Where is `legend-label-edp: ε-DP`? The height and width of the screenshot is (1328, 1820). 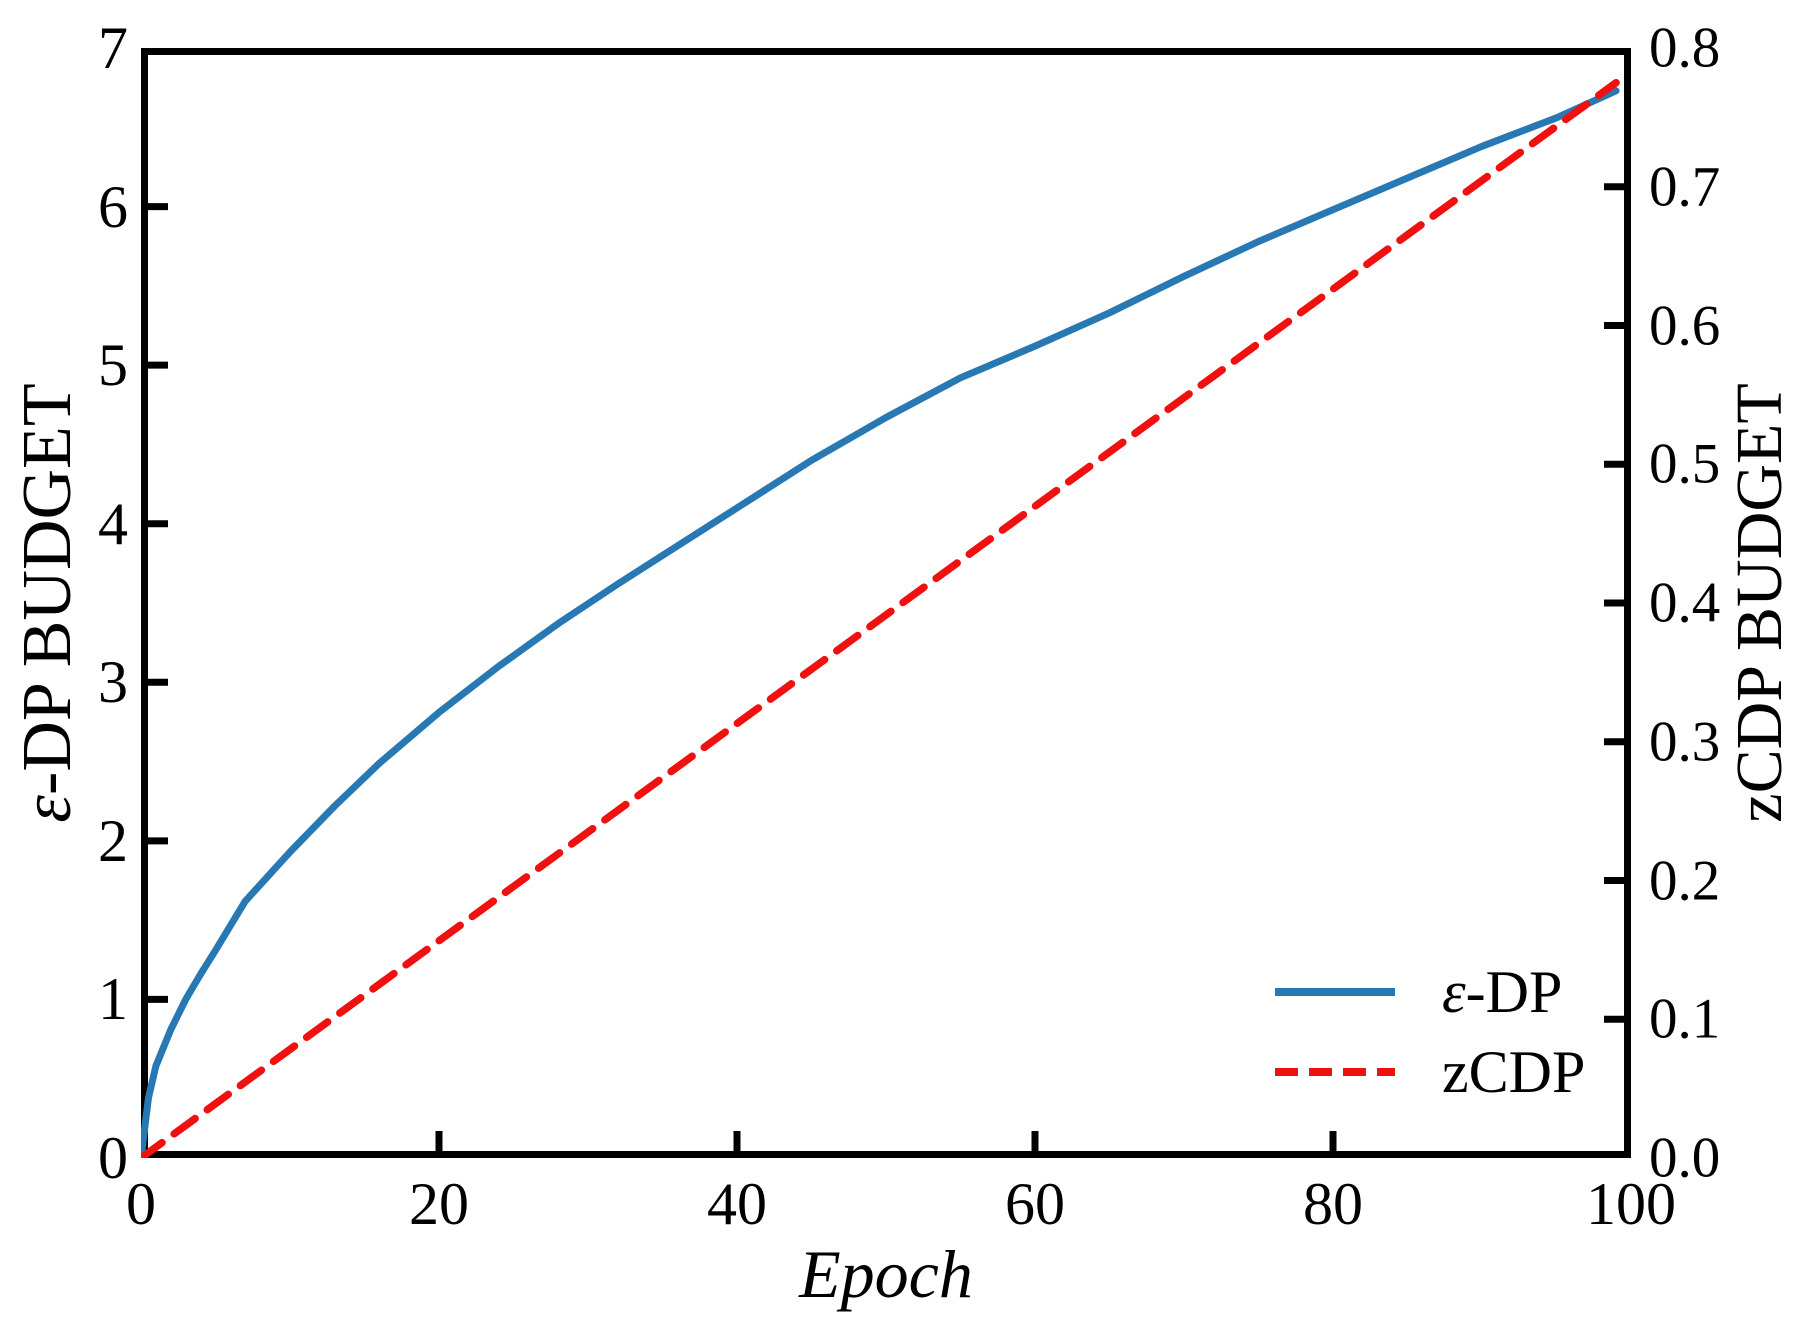 legend-label-edp: ε-DP is located at coordinates (1502, 992).